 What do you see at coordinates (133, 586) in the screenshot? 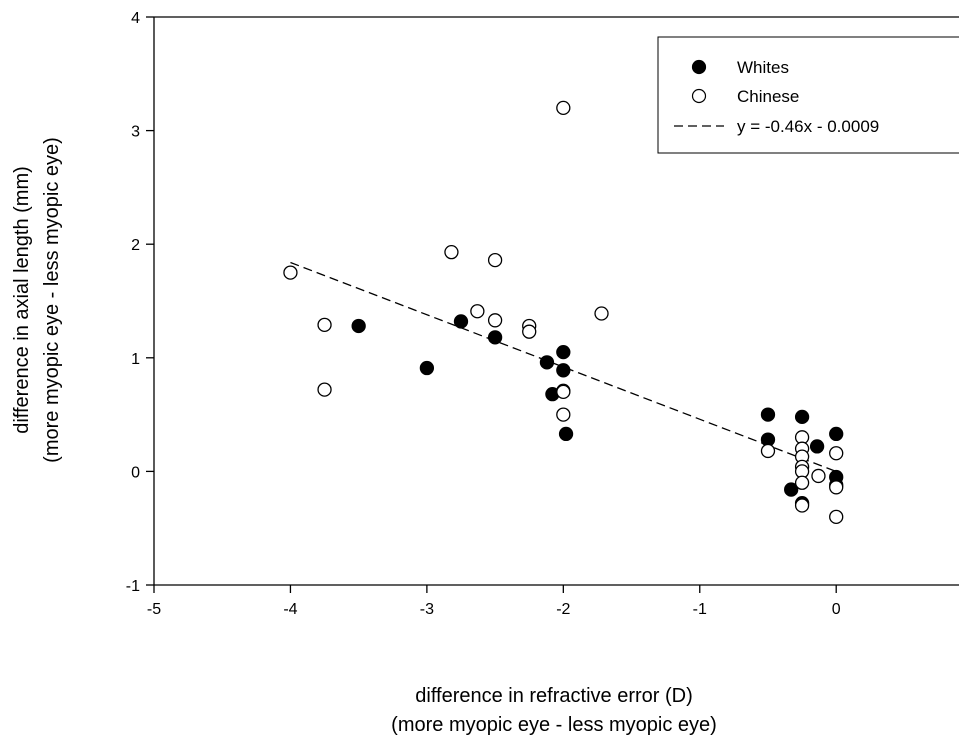
I see `y-tick-label: -1` at bounding box center [133, 586].